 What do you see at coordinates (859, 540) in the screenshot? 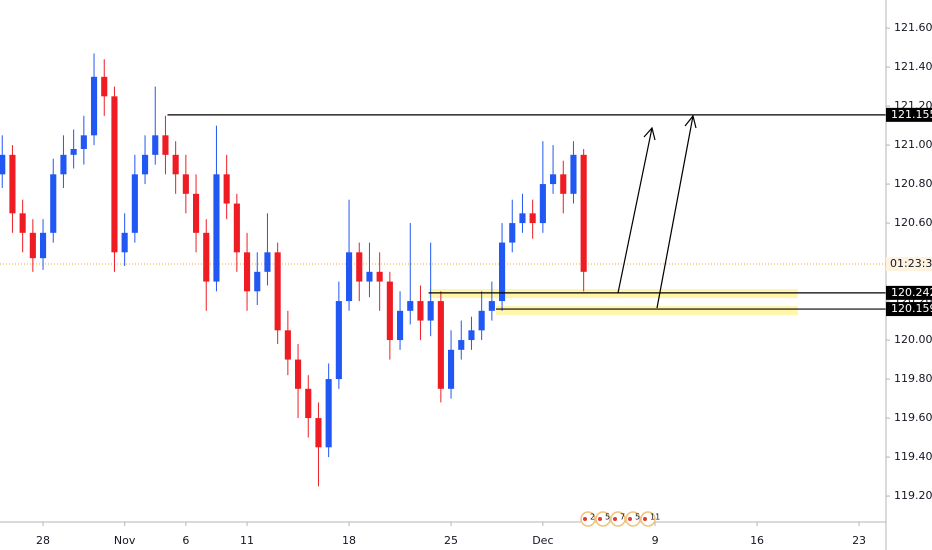
I see `x-tick-label: 23` at bounding box center [859, 540].